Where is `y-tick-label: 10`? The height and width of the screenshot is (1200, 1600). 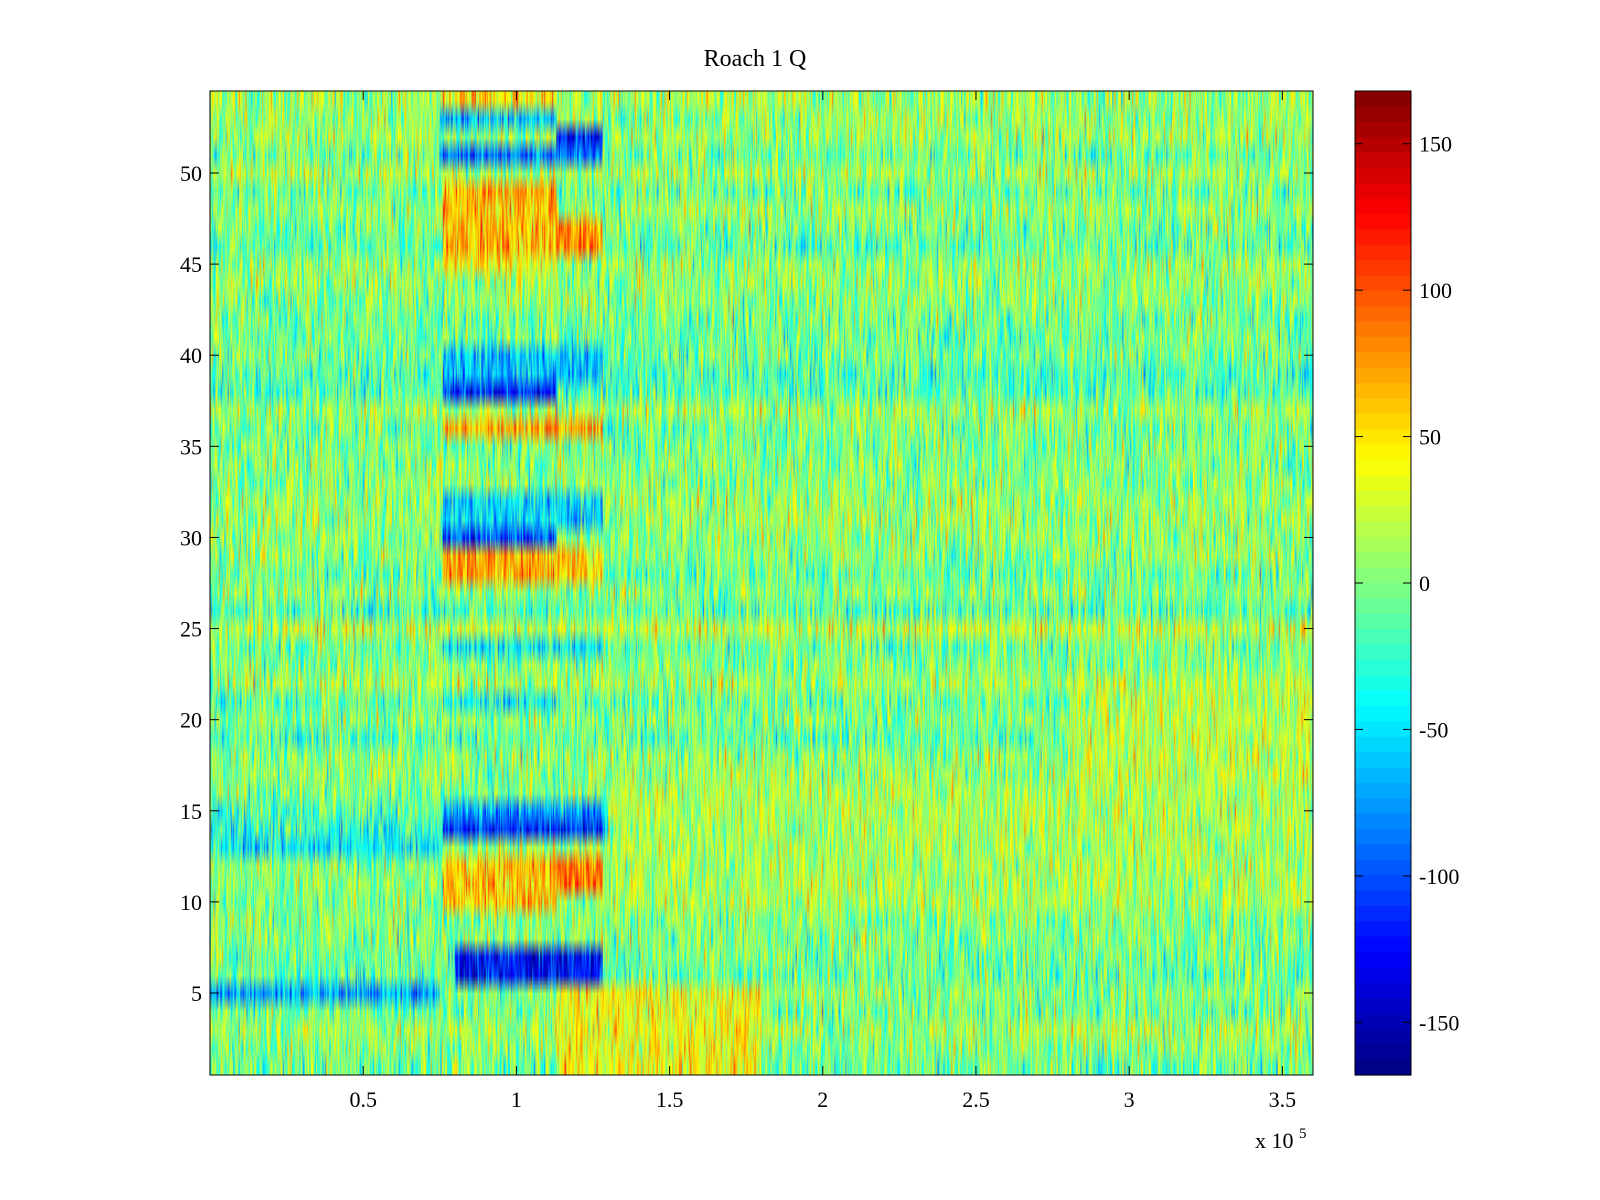 y-tick-label: 10 is located at coordinates (191, 902).